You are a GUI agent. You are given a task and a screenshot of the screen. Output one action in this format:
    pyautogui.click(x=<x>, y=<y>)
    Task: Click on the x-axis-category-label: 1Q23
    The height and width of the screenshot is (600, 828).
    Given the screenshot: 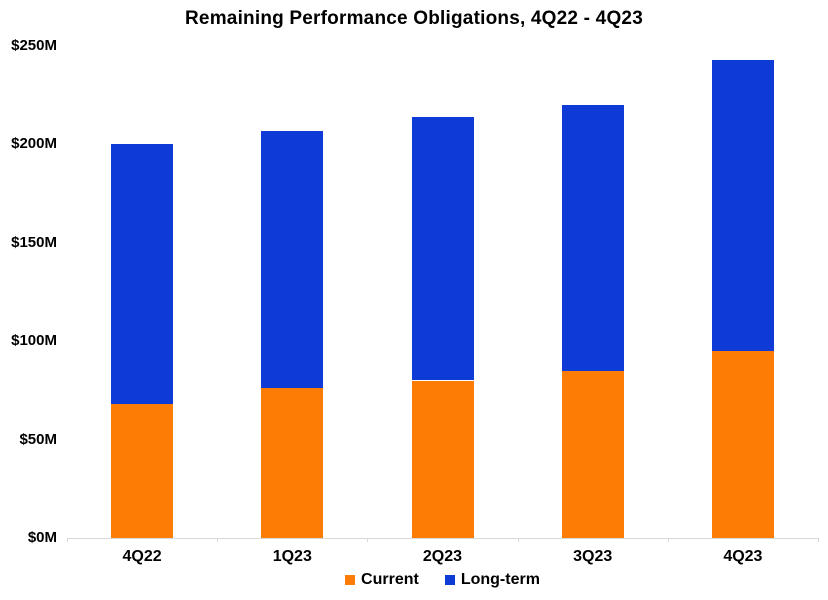 What is the action you would take?
    pyautogui.click(x=292, y=556)
    